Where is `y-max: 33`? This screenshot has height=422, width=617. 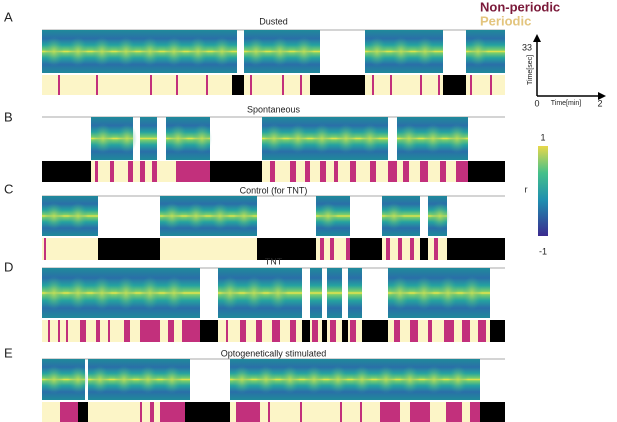 y-max: 33 is located at coordinates (527, 47).